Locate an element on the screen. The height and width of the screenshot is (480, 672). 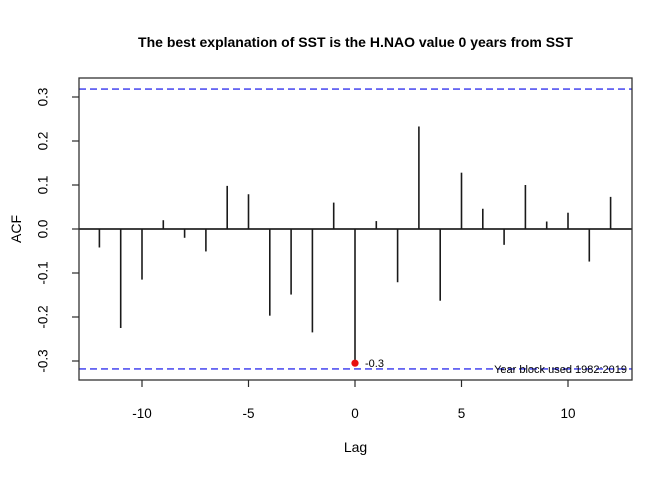
y-tick-label: -0.2 is located at coordinates (43, 316).